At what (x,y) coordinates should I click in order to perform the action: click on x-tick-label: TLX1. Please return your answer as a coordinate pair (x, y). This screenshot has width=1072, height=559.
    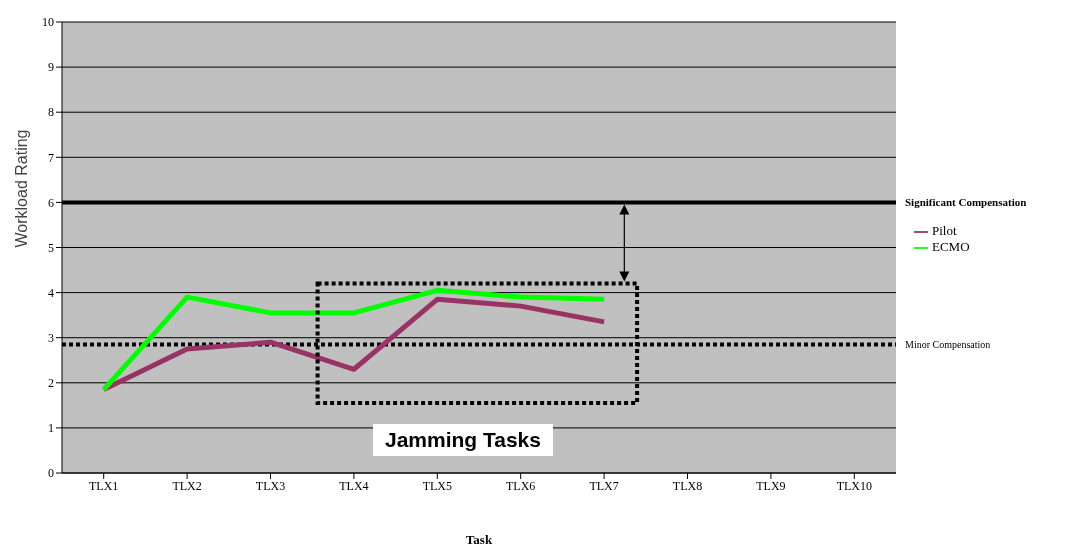
    Looking at the image, I should click on (104, 485).